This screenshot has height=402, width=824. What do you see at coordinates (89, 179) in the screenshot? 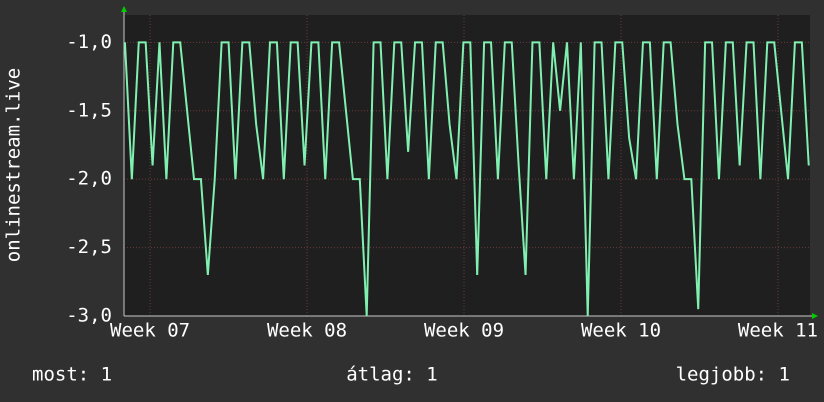
I see `y-tick-label: -2,0` at bounding box center [89, 179].